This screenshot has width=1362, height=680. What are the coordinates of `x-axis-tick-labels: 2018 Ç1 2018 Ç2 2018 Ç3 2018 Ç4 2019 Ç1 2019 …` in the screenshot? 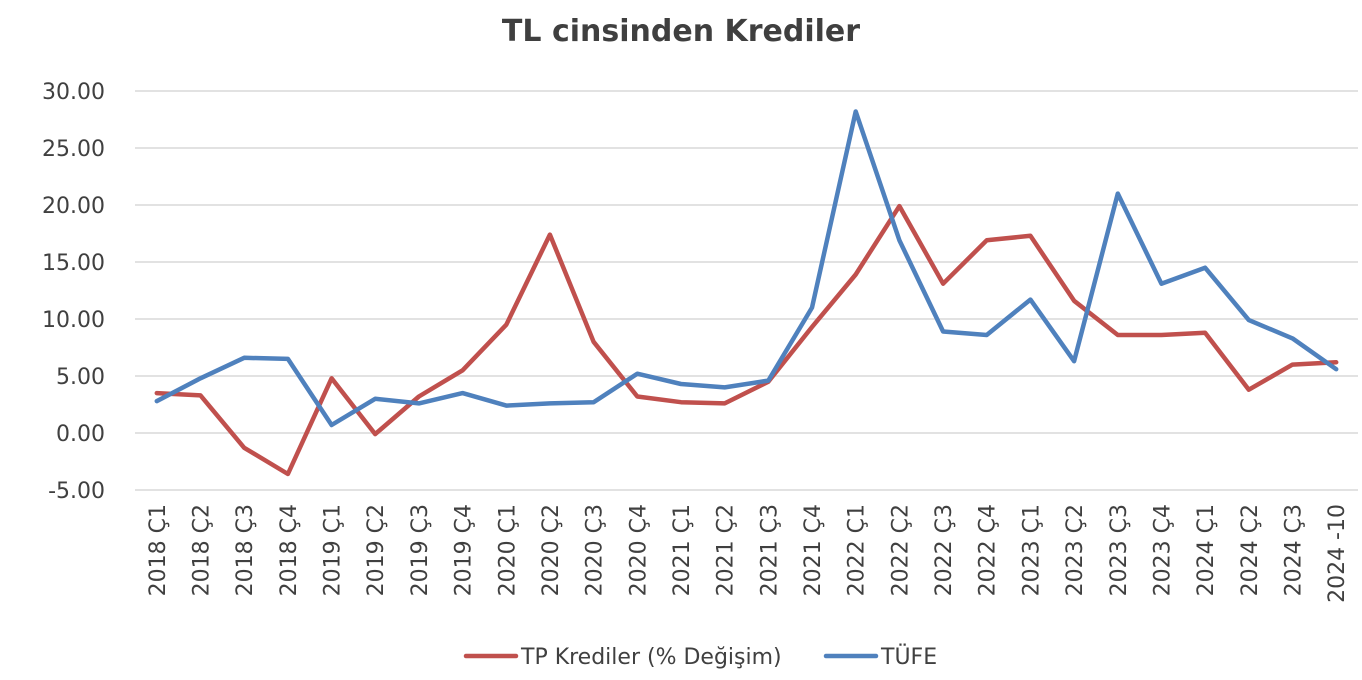 It's located at (748, 553).